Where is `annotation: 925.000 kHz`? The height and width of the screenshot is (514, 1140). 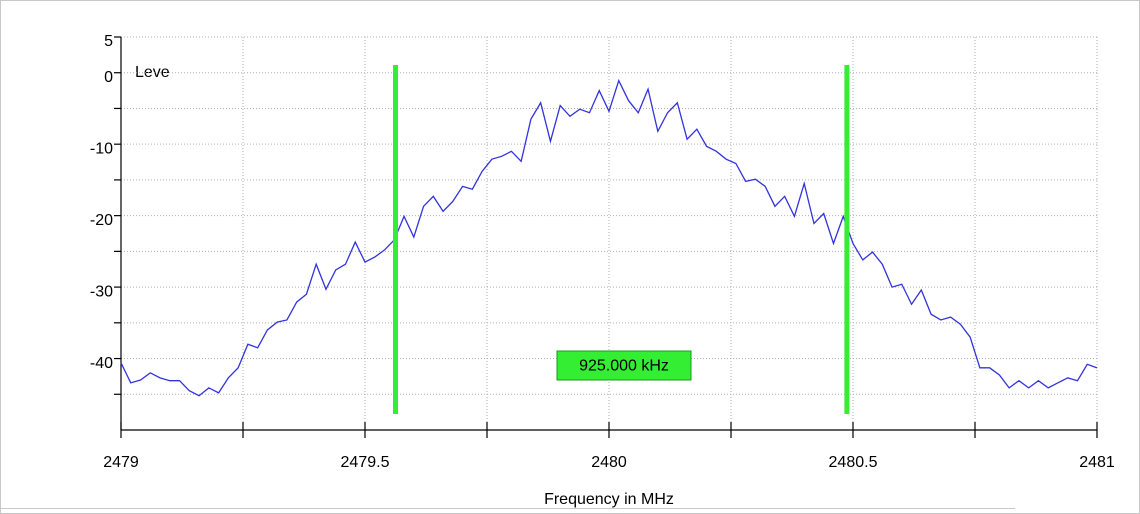
annotation: 925.000 kHz is located at coordinates (624, 366).